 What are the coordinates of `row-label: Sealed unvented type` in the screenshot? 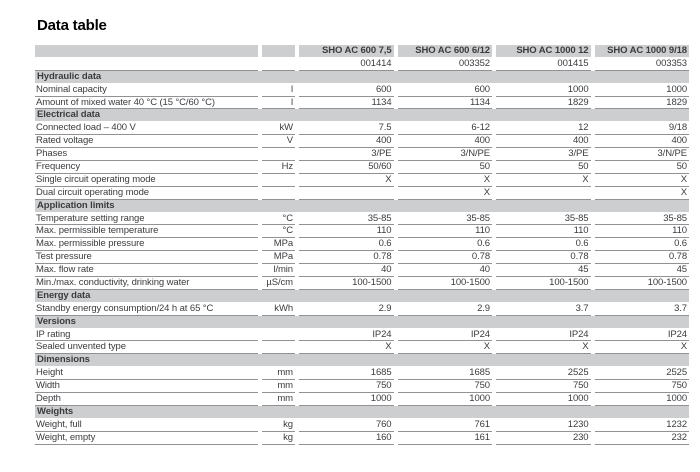 It's located at (146, 348).